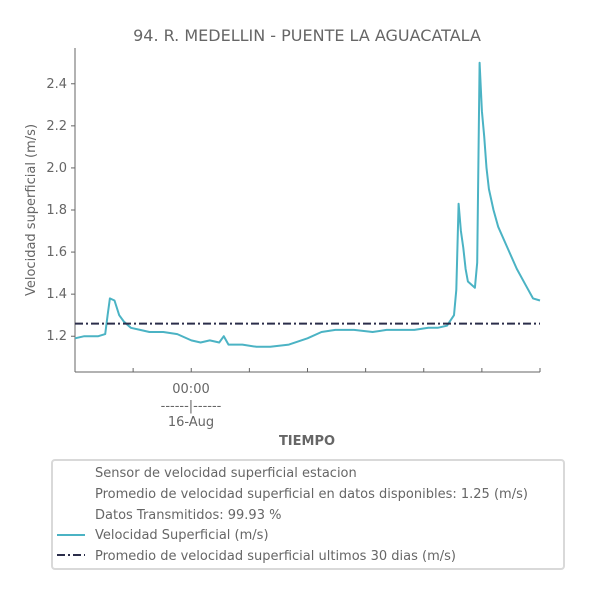 The width and height of the screenshot is (600, 604). I want to click on y-ticks: 1.2 1.4 1.6 1.8 2.0 2.2 2.4, so click(60, 210).